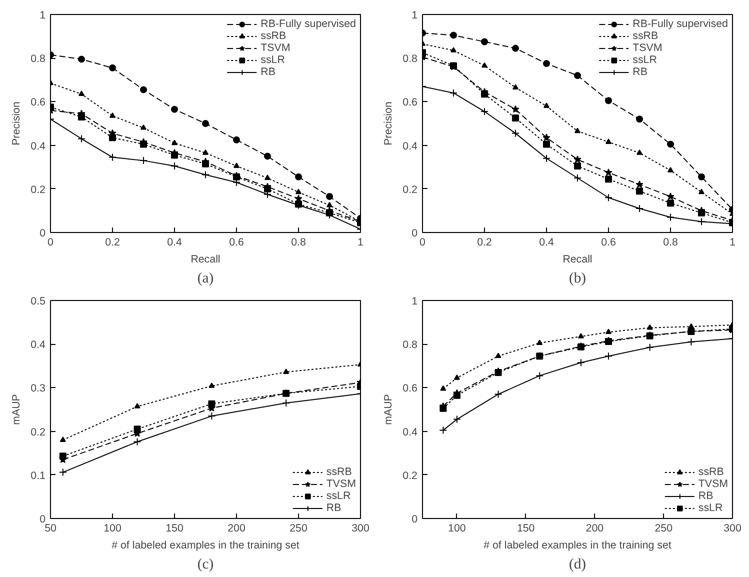 The width and height of the screenshot is (749, 577). I want to click on text: (a), so click(205, 278).